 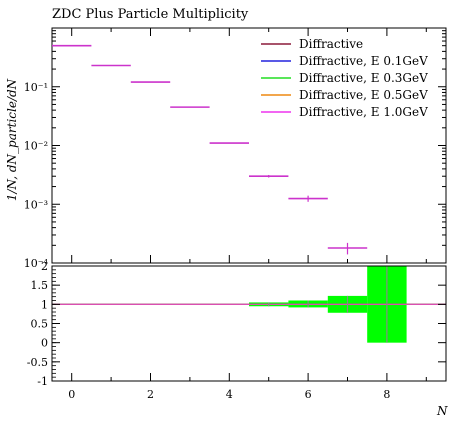 What do you see at coordinates (150, 394) in the screenshot?
I see `x-tick-label: 2` at bounding box center [150, 394].